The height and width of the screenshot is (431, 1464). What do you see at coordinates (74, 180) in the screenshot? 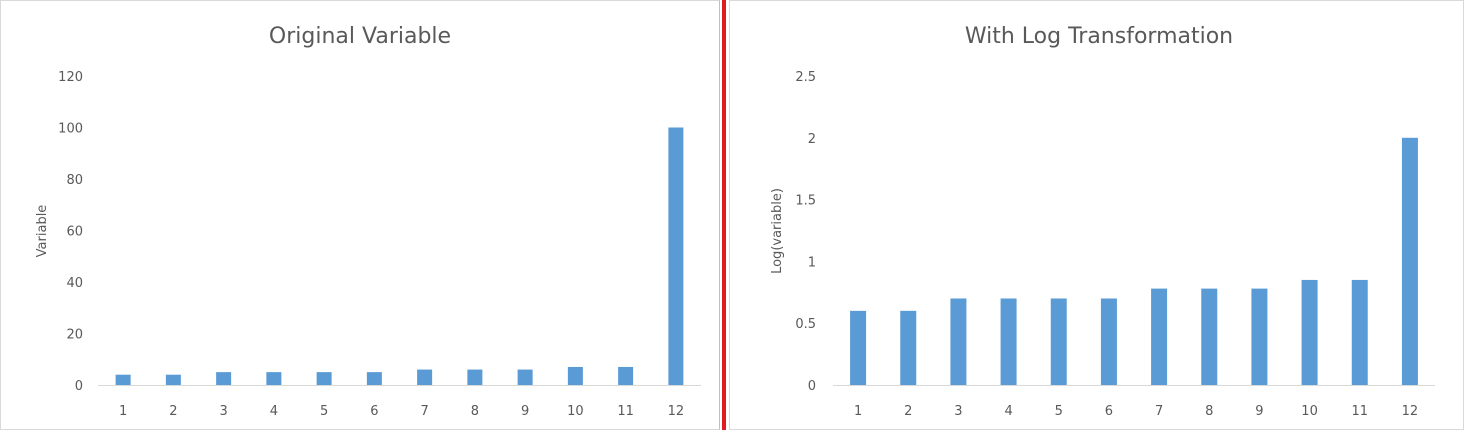
I see `y-tick-label: 80` at bounding box center [74, 180].